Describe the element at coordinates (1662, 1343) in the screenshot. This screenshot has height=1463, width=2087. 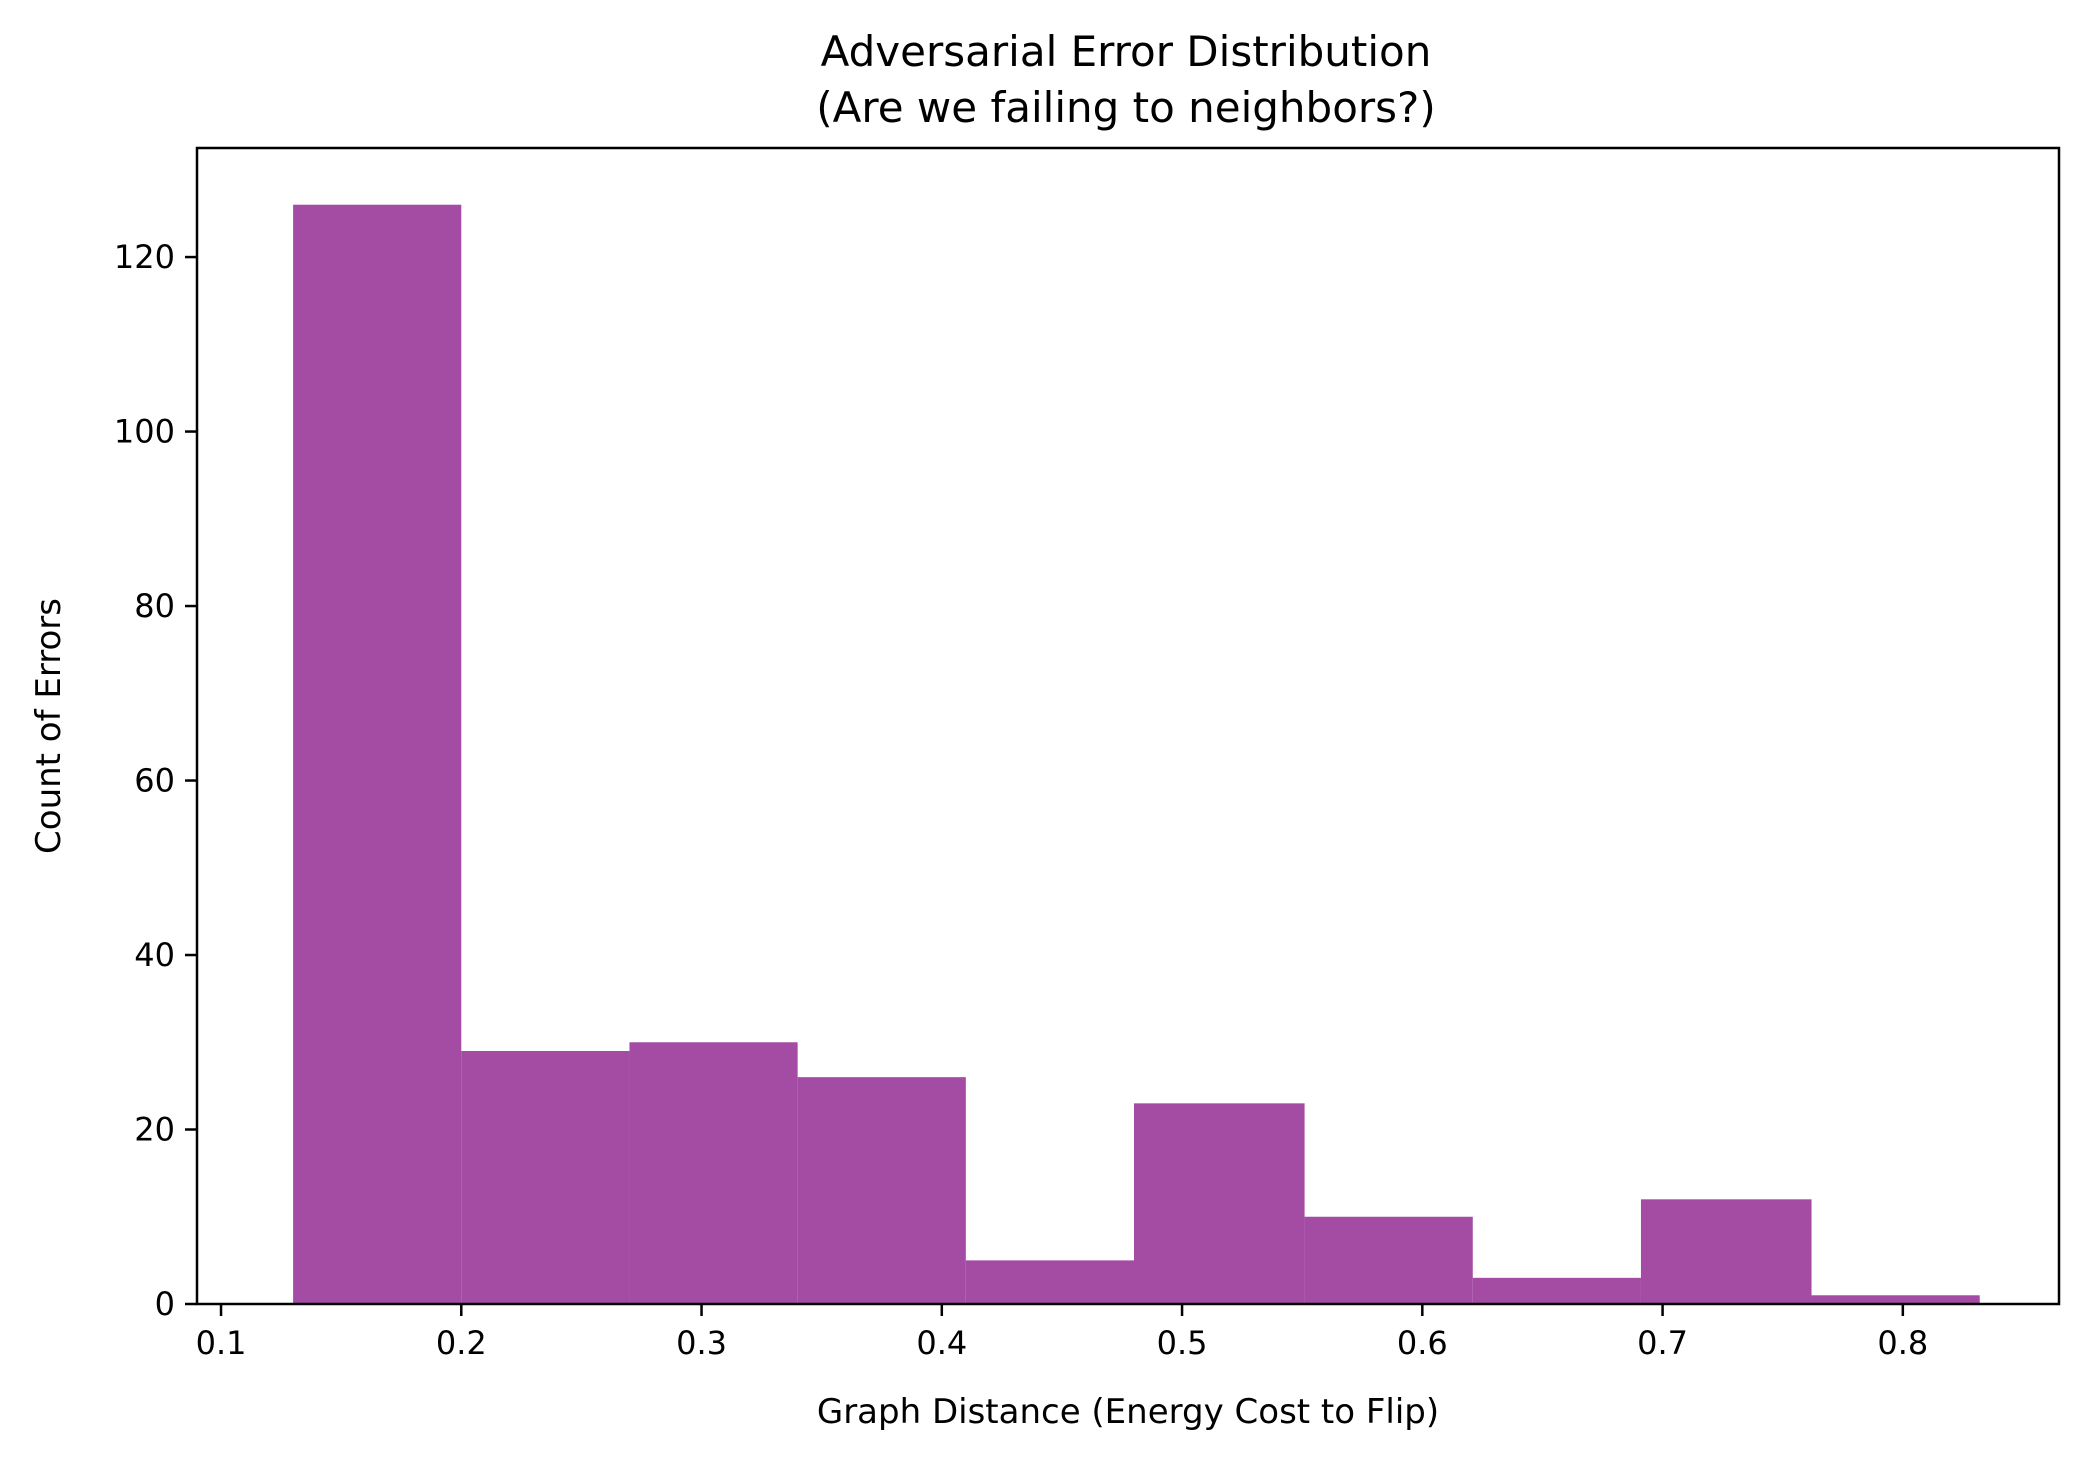
I see `x-tick-label-6: 0.7` at that location.